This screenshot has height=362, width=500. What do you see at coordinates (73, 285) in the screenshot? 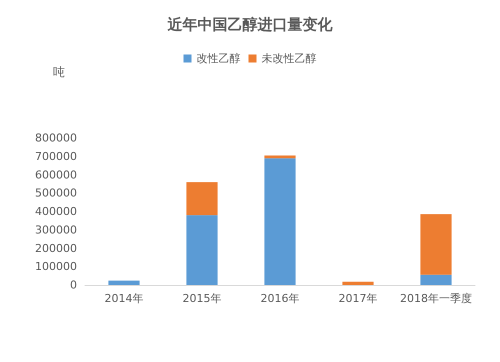
I see `y-tick-label: 0` at bounding box center [73, 285].